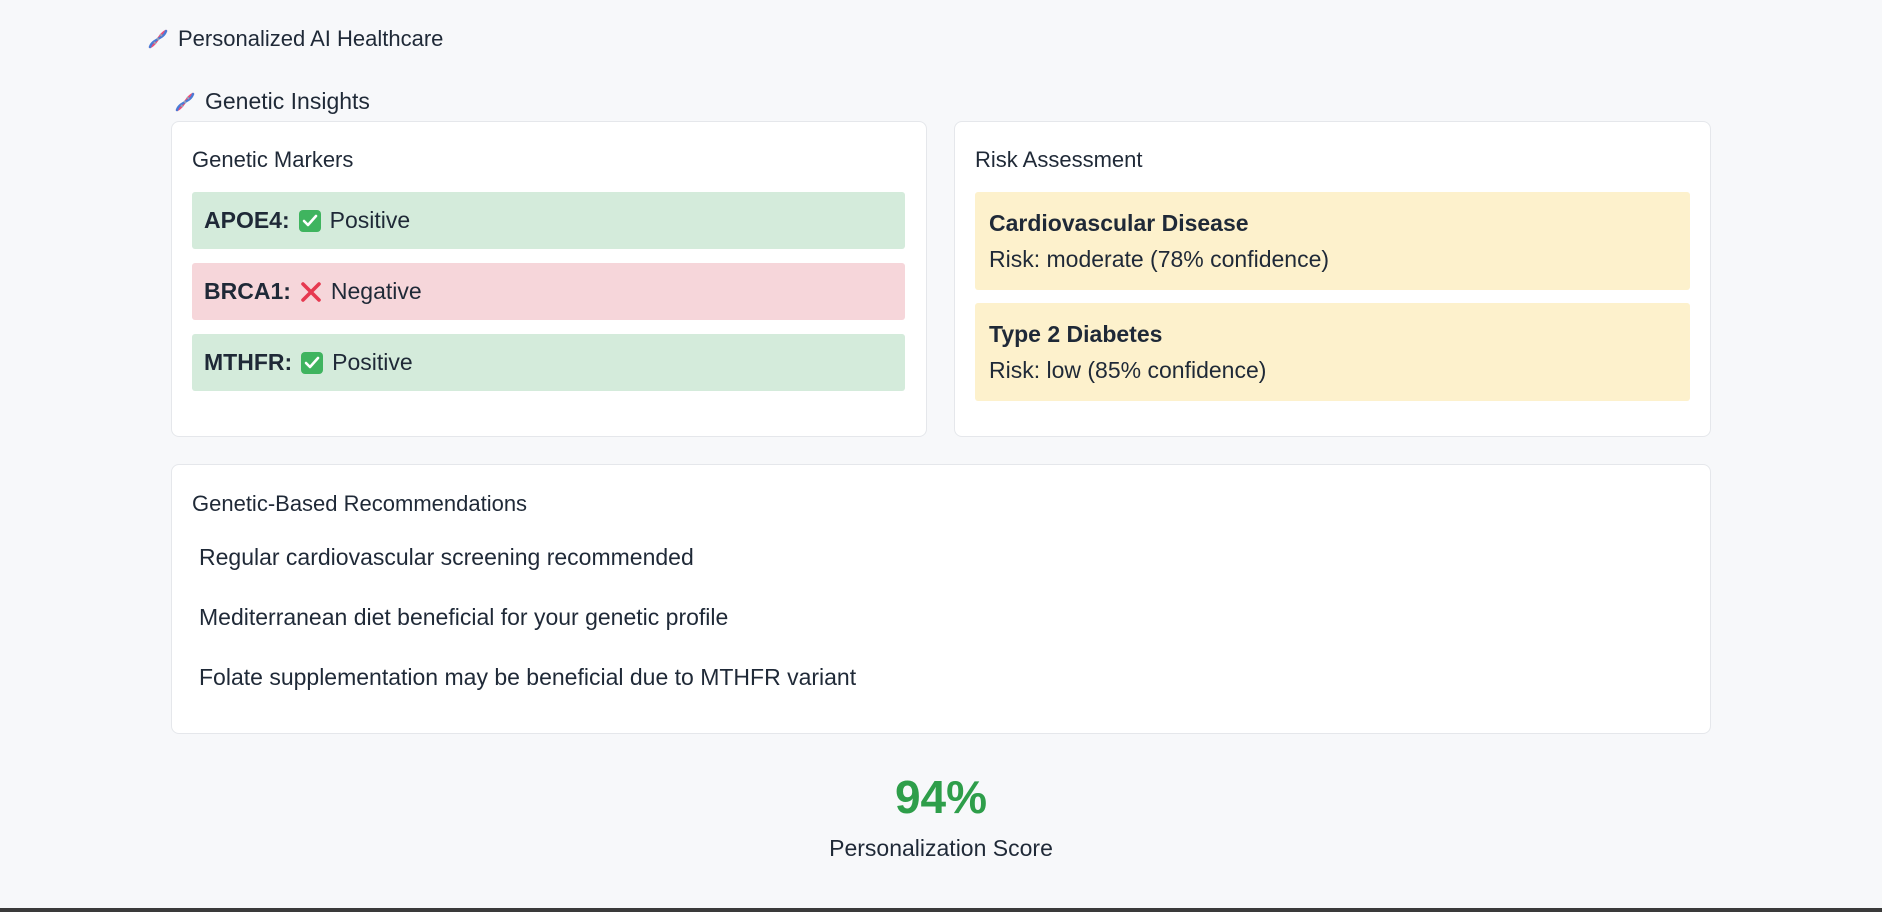 Image resolution: width=1882 pixels, height=912 pixels. I want to click on marker-row-mthfr: MTHFR: Positive, so click(548, 362).